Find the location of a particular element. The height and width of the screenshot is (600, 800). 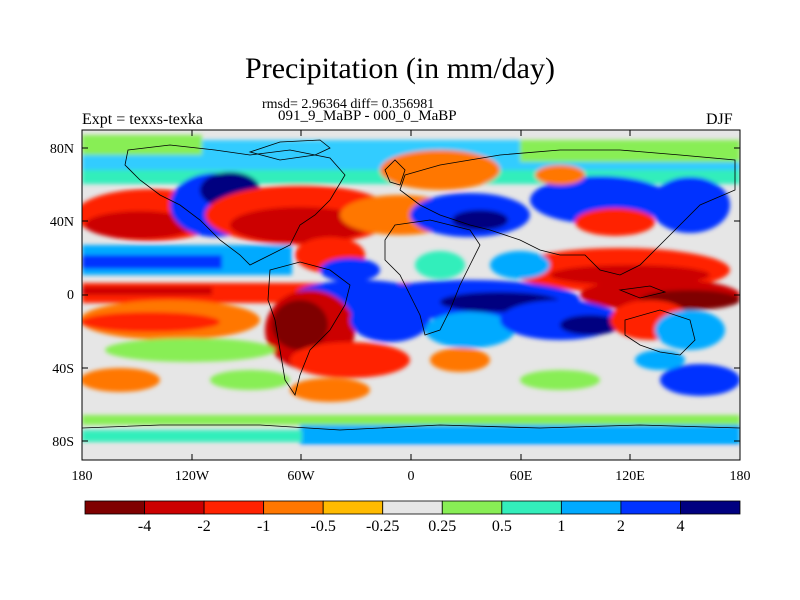

lat-tick-label: 0 is located at coordinates (70, 295).